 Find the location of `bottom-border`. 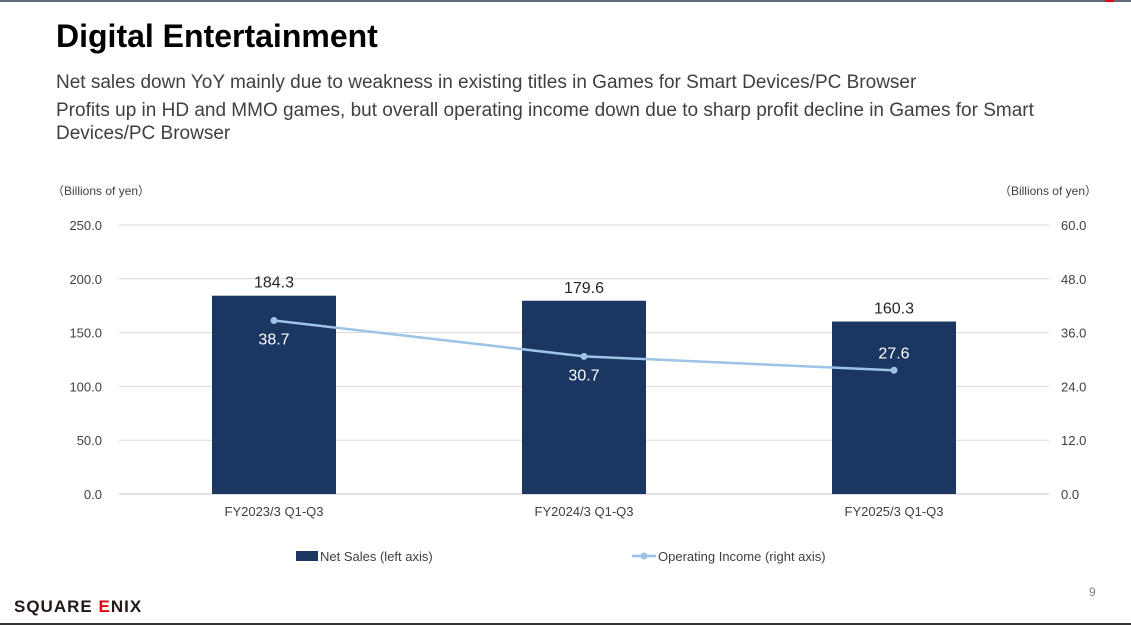

bottom-border is located at coordinates (565, 624).